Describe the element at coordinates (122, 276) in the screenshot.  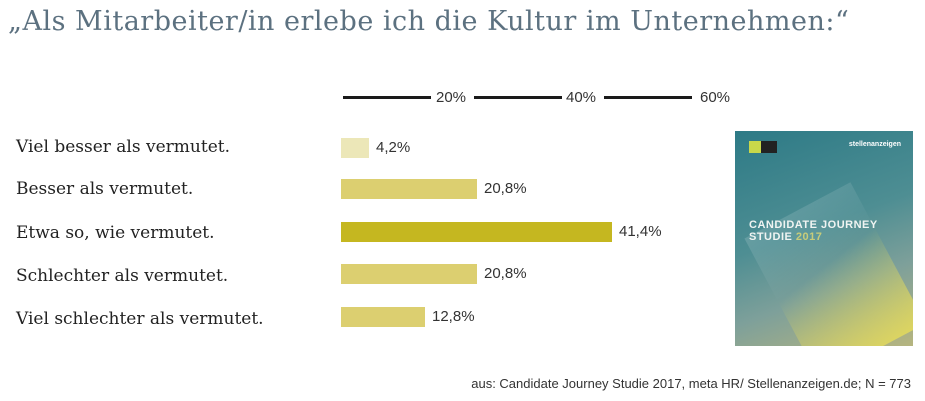
I see `category-label-3: Schlechter als vermutet.` at that location.